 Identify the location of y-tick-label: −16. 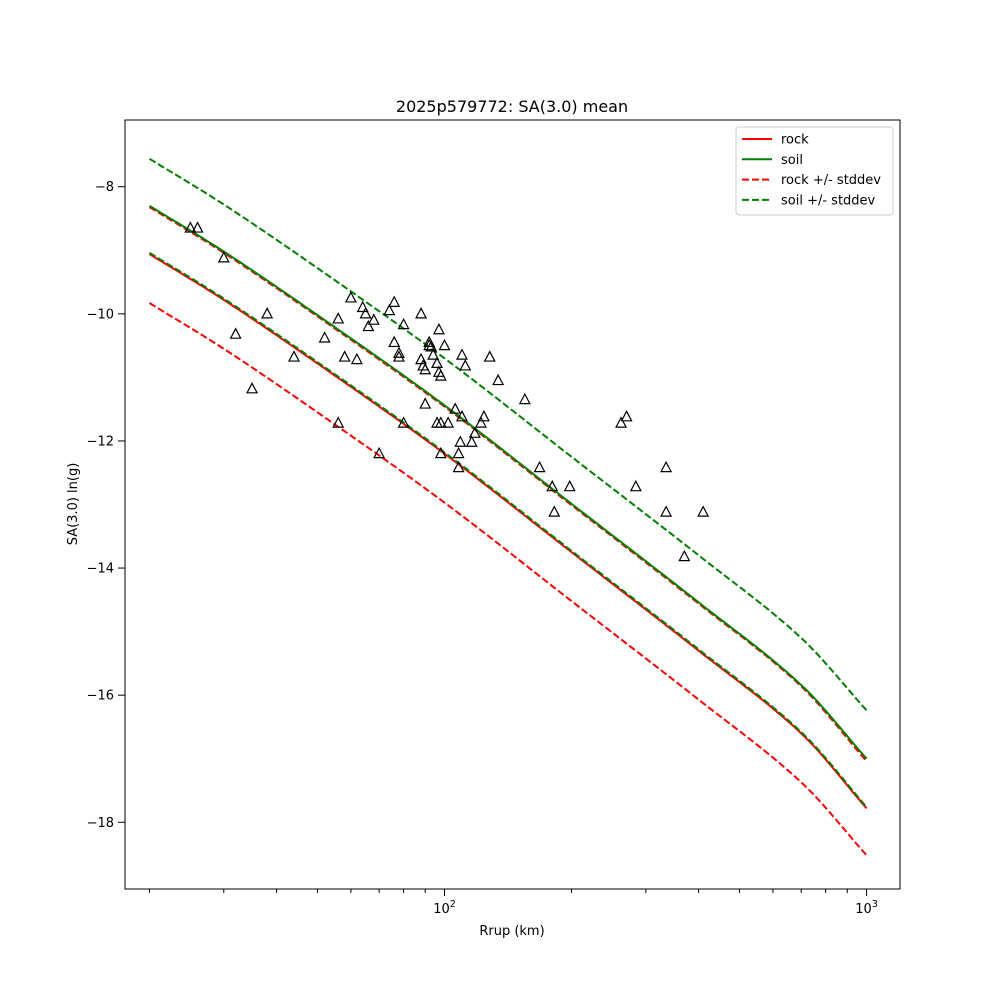
(100, 696).